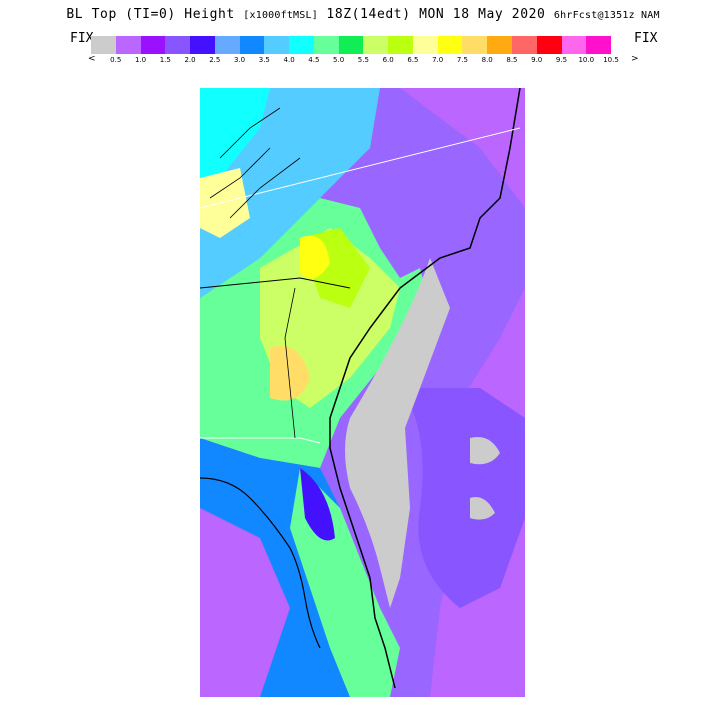  I want to click on legend-tick-label: 10.0, so click(586, 60).